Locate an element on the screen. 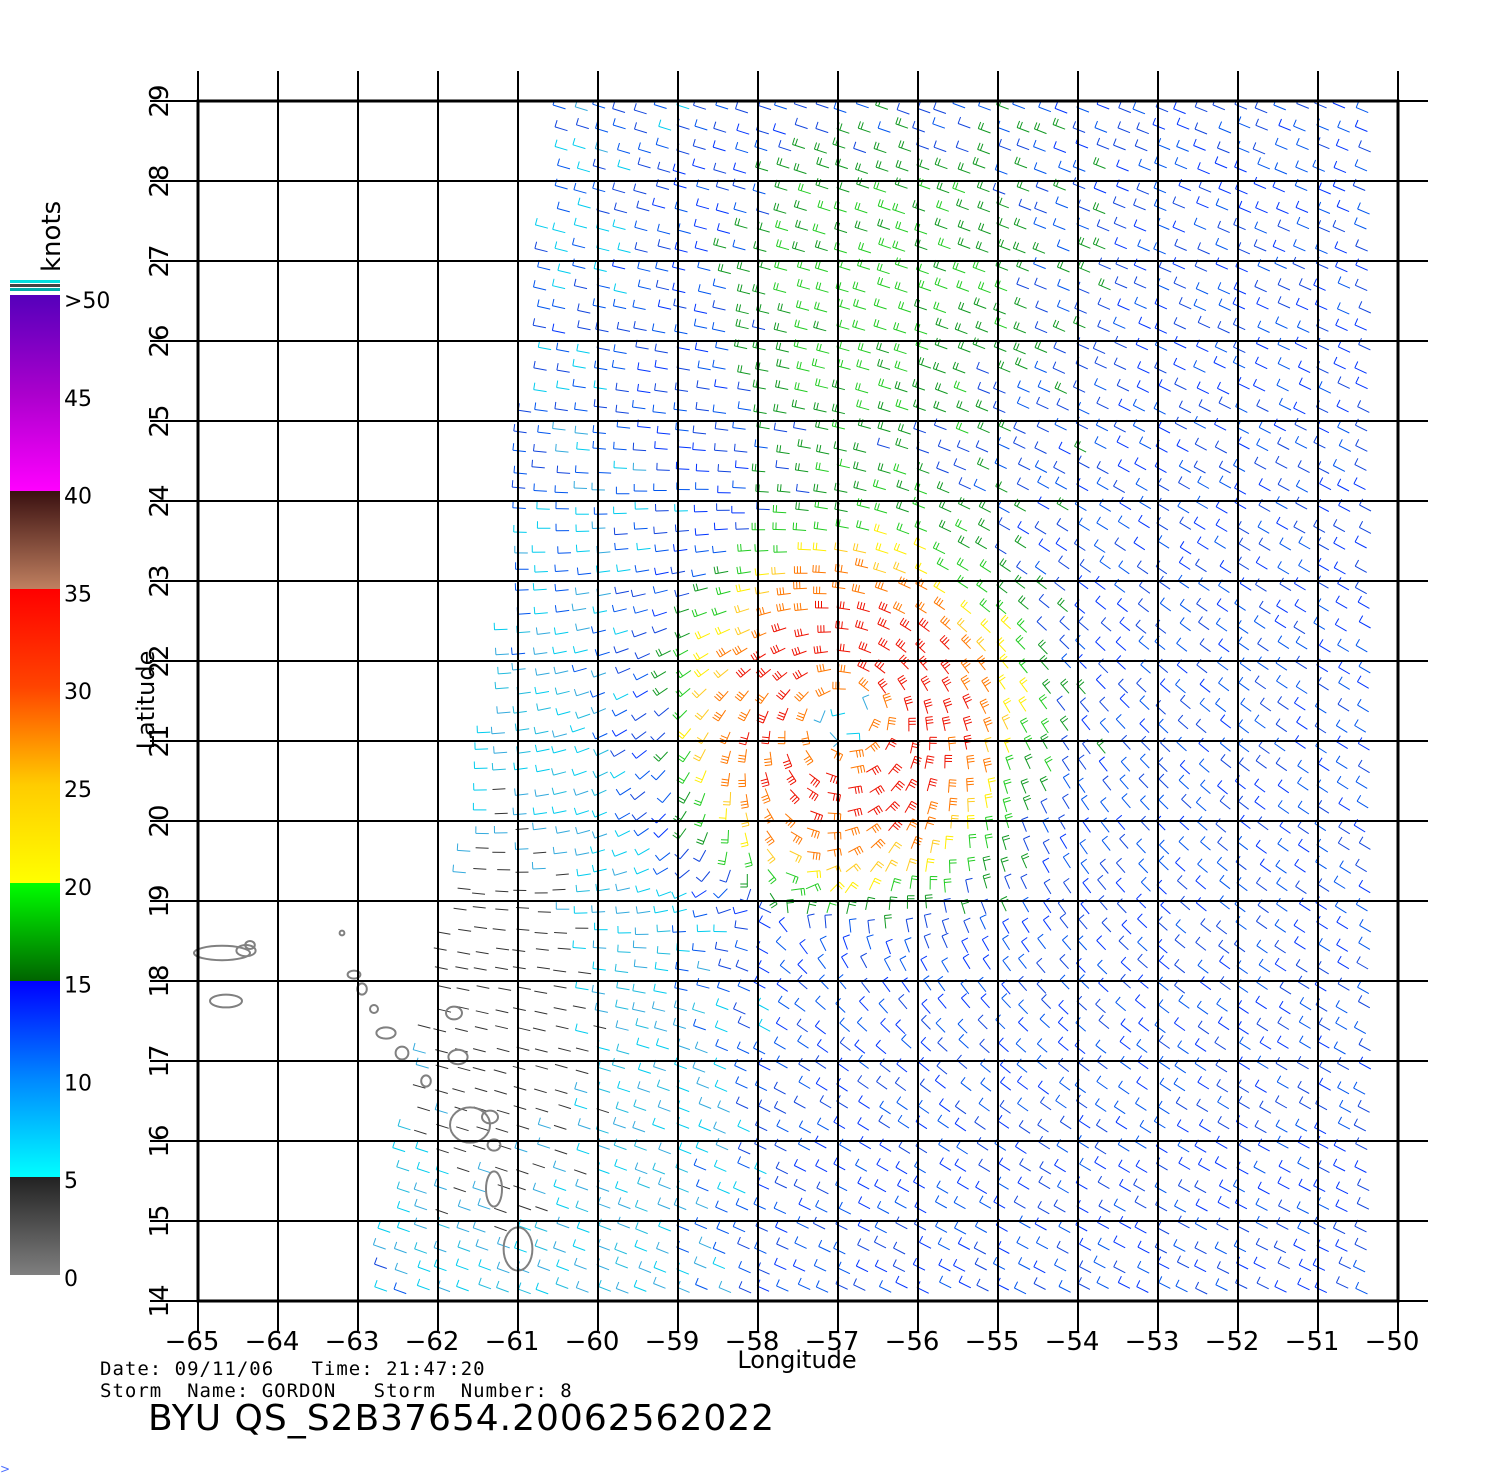 The image size is (1500, 1480). latitude-tick-label: 23 is located at coordinates (160, 580).